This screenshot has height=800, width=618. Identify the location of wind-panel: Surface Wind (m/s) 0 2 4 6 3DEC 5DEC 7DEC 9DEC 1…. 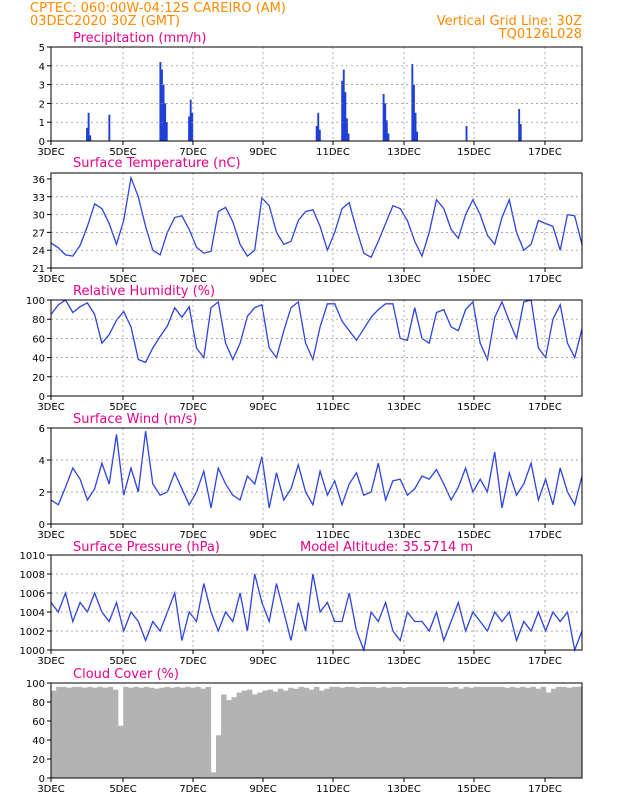
(310, 476).